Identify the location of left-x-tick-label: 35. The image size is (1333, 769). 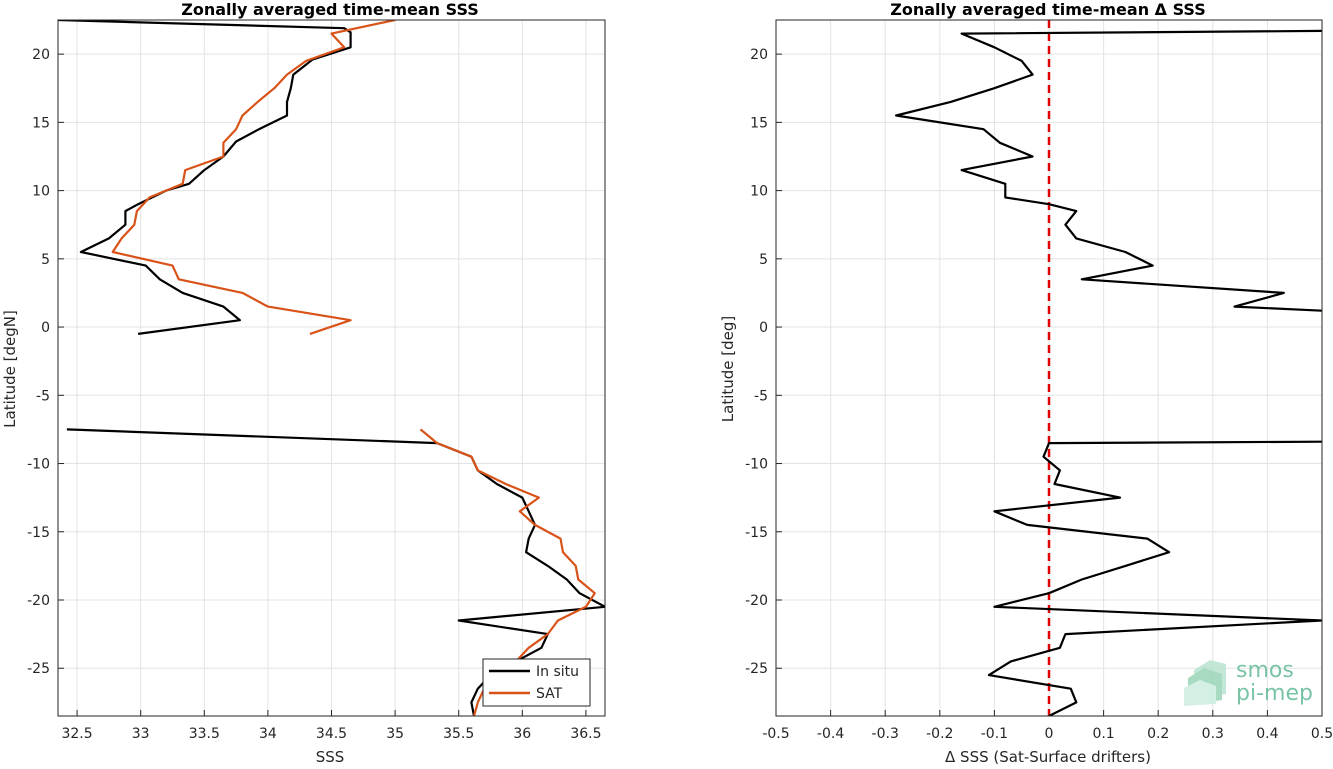
(395, 734).